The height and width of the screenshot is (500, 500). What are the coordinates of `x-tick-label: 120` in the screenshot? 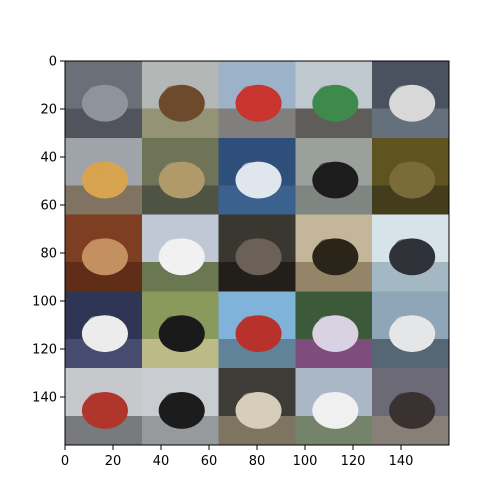 It's located at (353, 461).